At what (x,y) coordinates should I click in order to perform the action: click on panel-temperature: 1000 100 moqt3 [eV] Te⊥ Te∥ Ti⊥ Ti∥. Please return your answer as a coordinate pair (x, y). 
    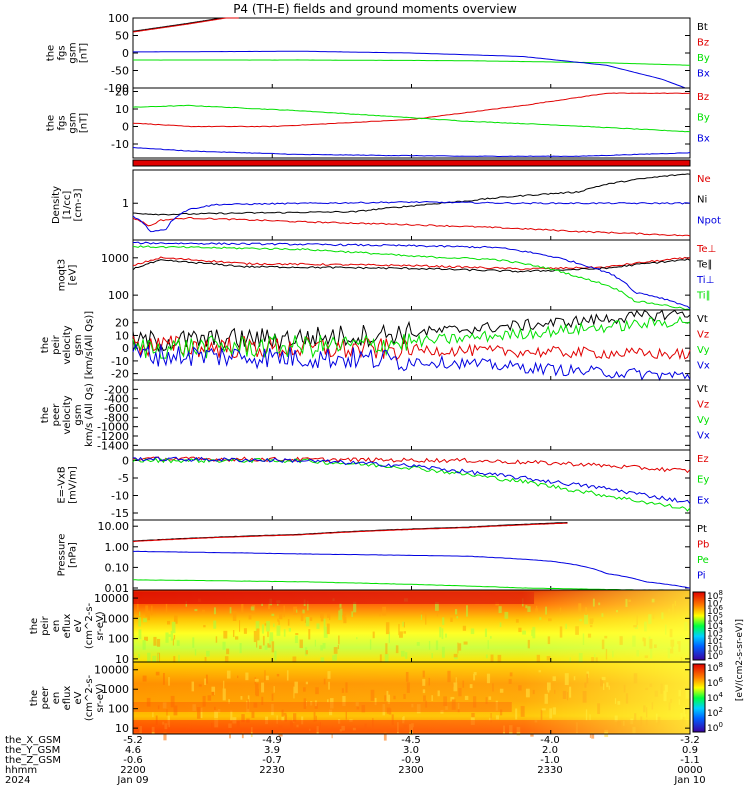
    Looking at the image, I should click on (386, 275).